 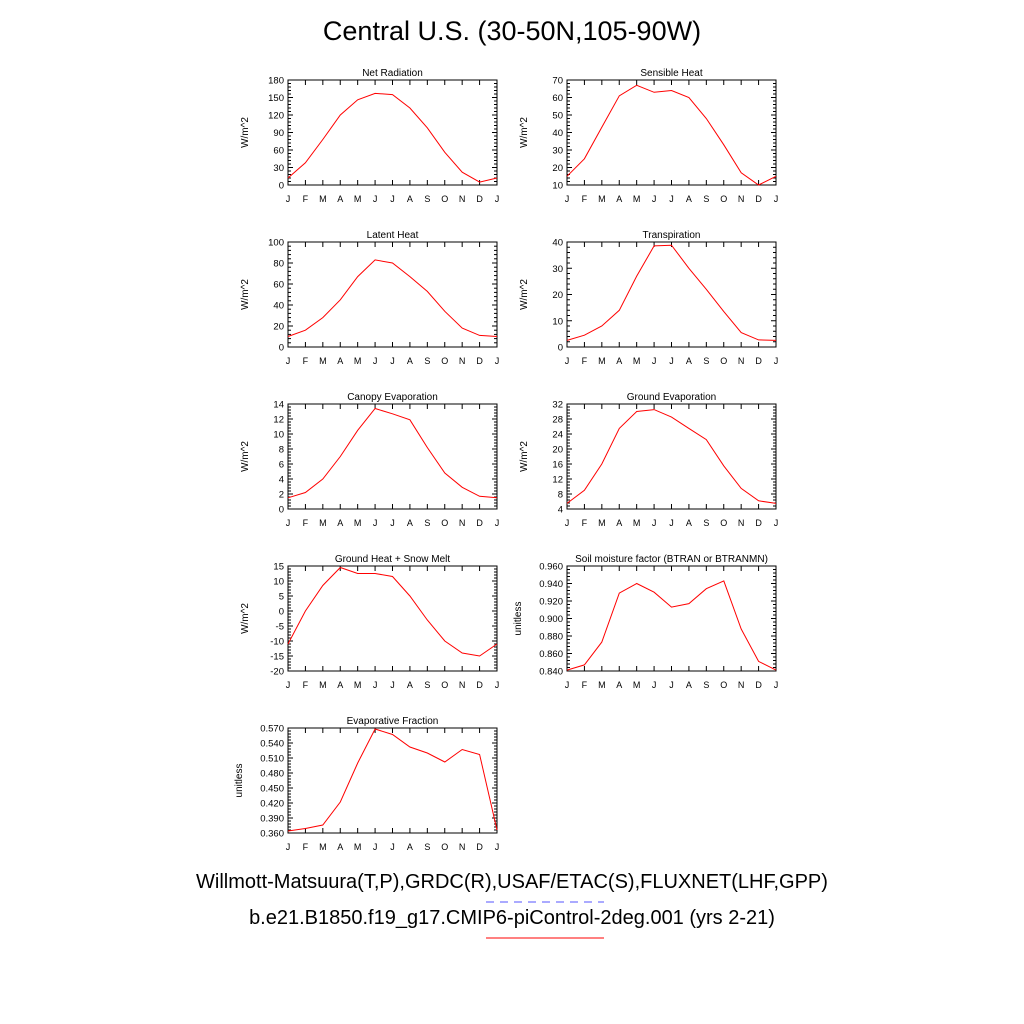 I want to click on y-tick-label: 50, so click(x=557, y=116).